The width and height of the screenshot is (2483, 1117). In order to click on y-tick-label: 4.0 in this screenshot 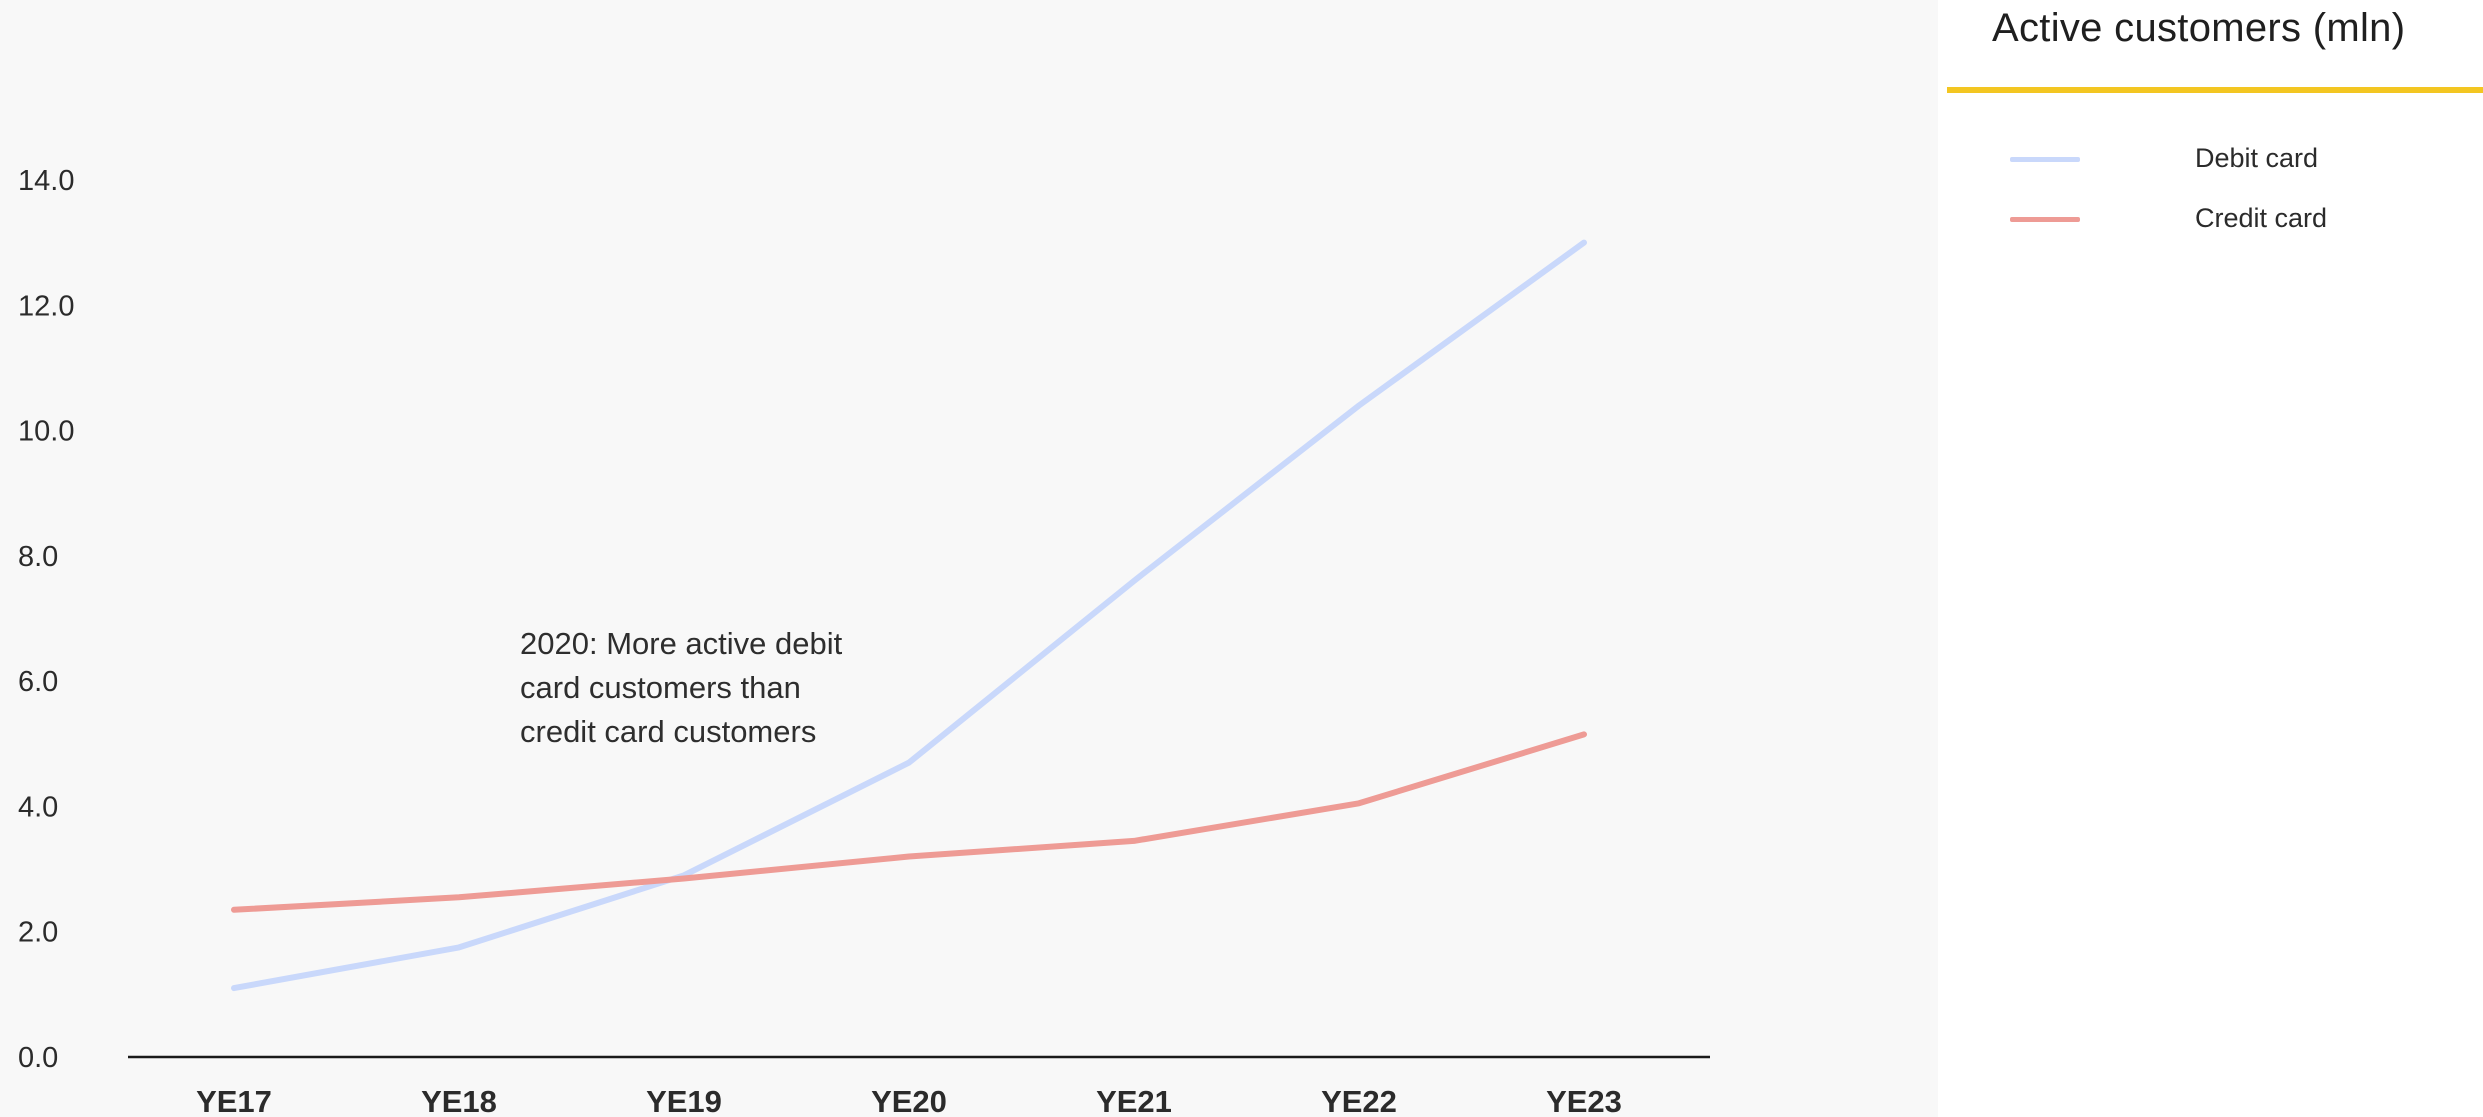, I will do `click(38, 807)`.